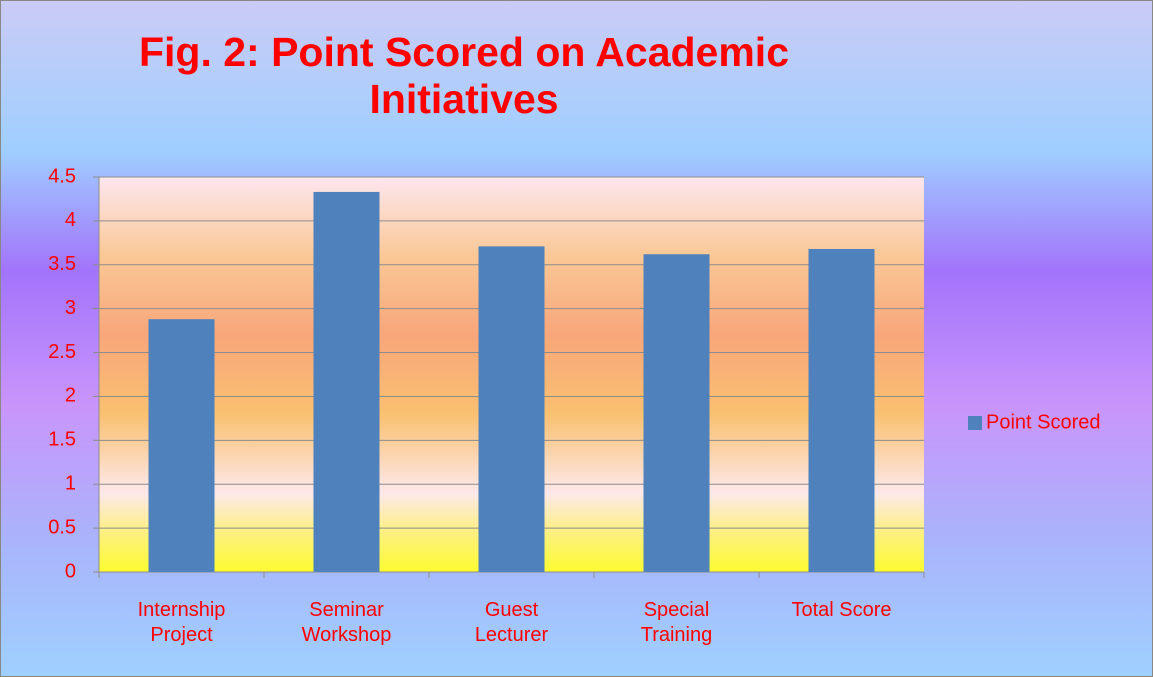  I want to click on x-tick-label: Special Training, so click(676, 622).